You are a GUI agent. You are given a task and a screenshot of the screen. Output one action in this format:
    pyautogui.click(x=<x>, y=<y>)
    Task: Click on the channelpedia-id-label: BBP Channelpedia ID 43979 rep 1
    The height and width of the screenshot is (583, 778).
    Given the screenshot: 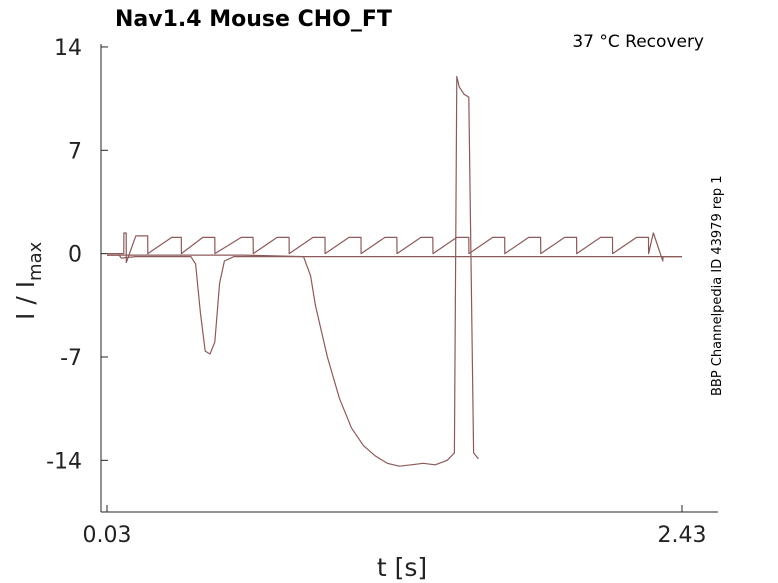 What is the action you would take?
    pyautogui.click(x=717, y=285)
    